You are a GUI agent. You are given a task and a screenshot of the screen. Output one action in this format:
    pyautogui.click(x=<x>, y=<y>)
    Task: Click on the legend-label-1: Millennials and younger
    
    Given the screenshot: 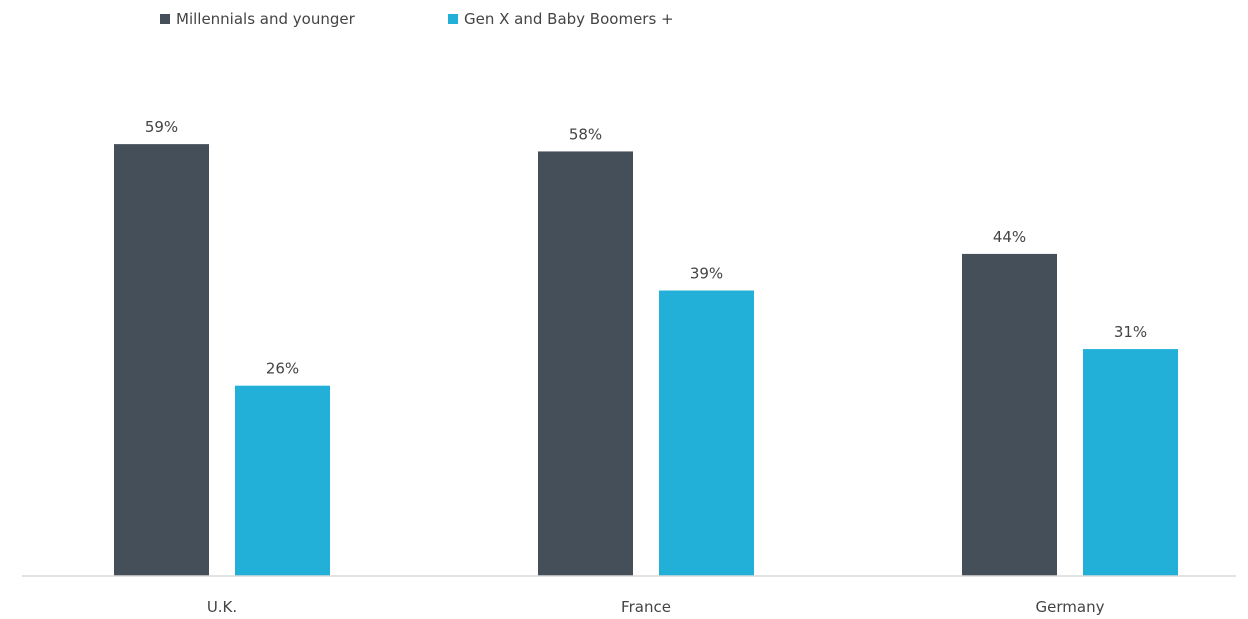 What is the action you would take?
    pyautogui.click(x=266, y=19)
    